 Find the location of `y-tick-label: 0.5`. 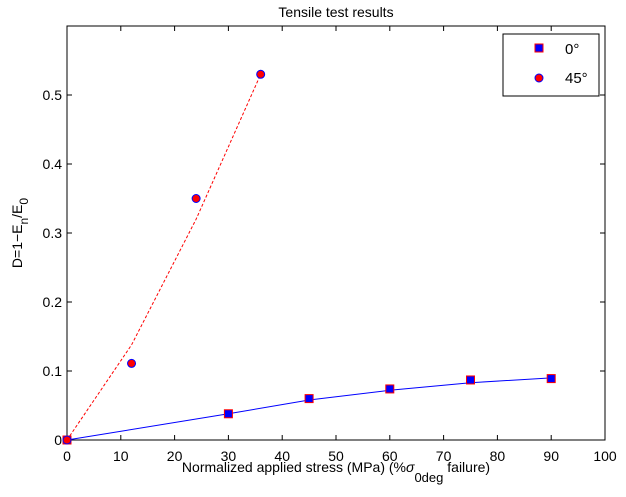

y-tick-label: 0.5 is located at coordinates (53, 95).